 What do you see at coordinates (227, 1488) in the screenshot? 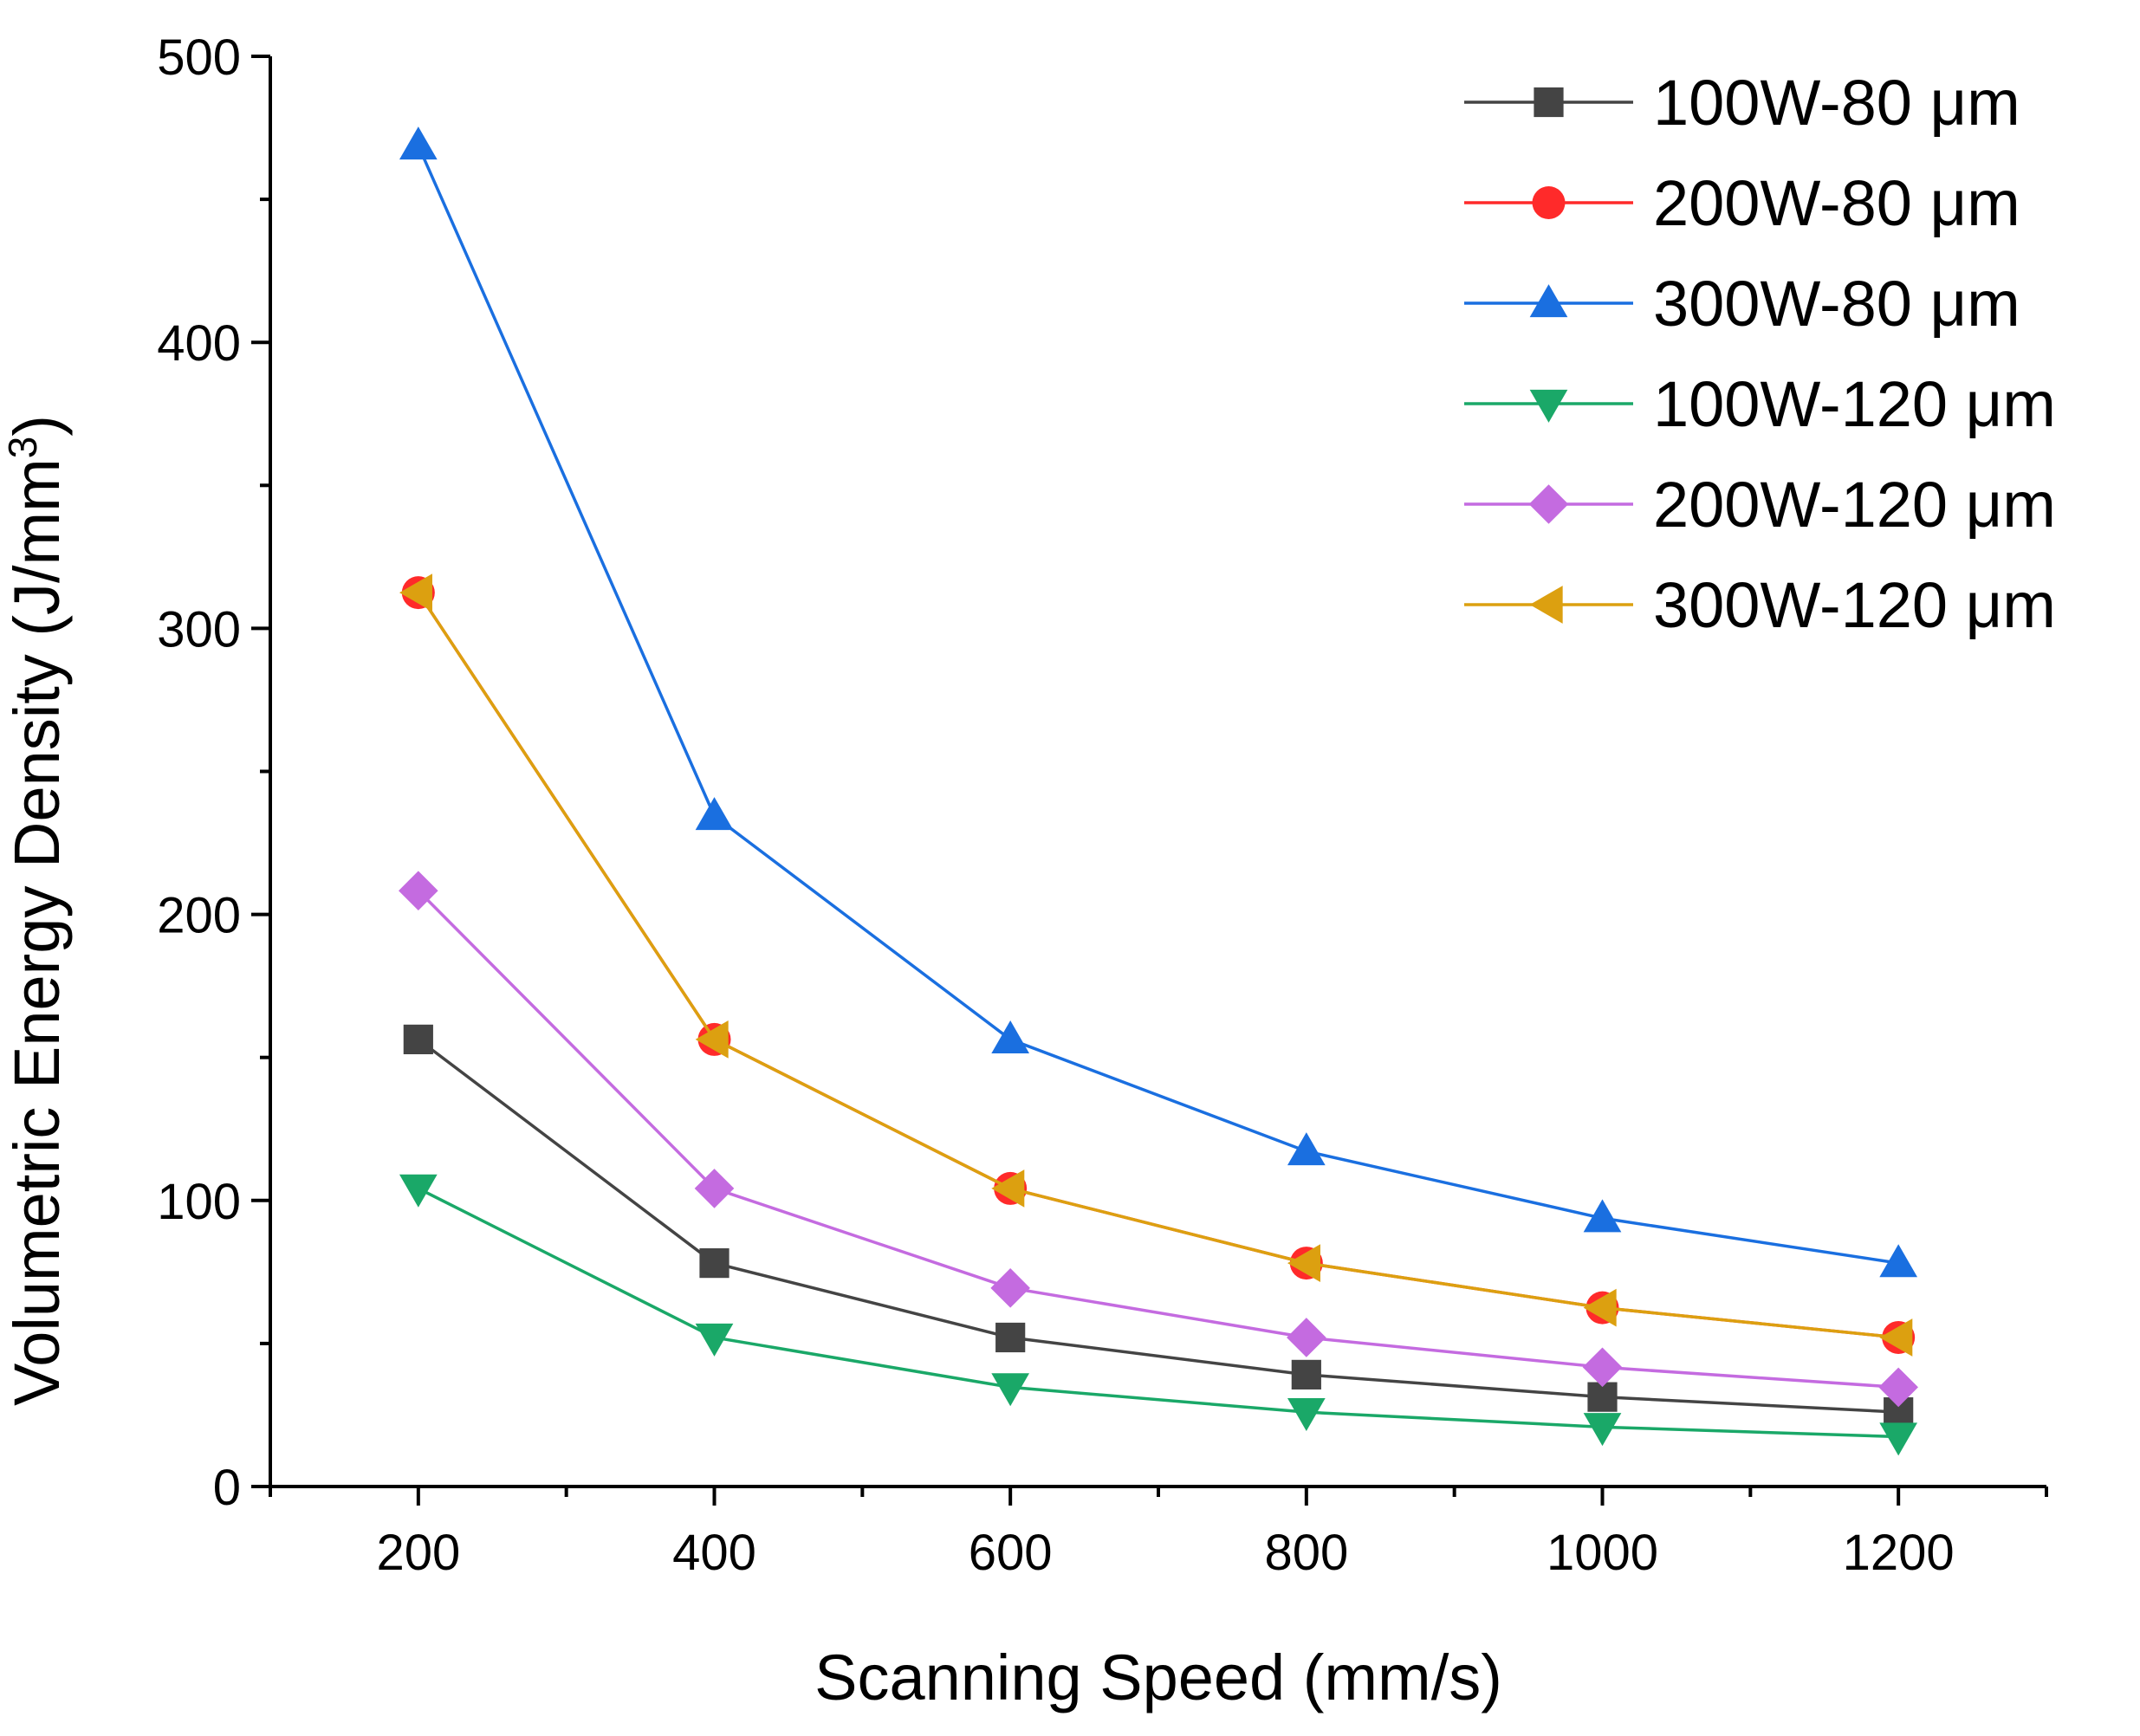
I see `y-tick-label: 0` at bounding box center [227, 1488].